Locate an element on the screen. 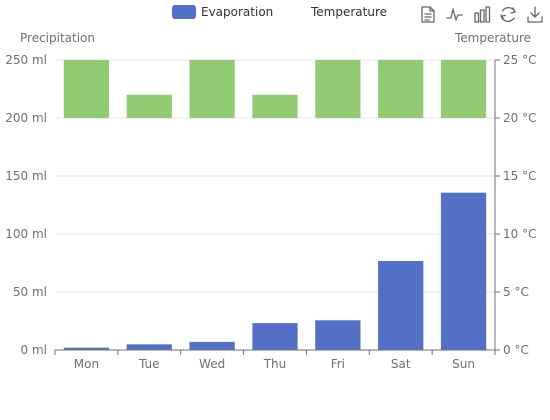  y-left-axis-title: Precipitation is located at coordinates (57, 38).